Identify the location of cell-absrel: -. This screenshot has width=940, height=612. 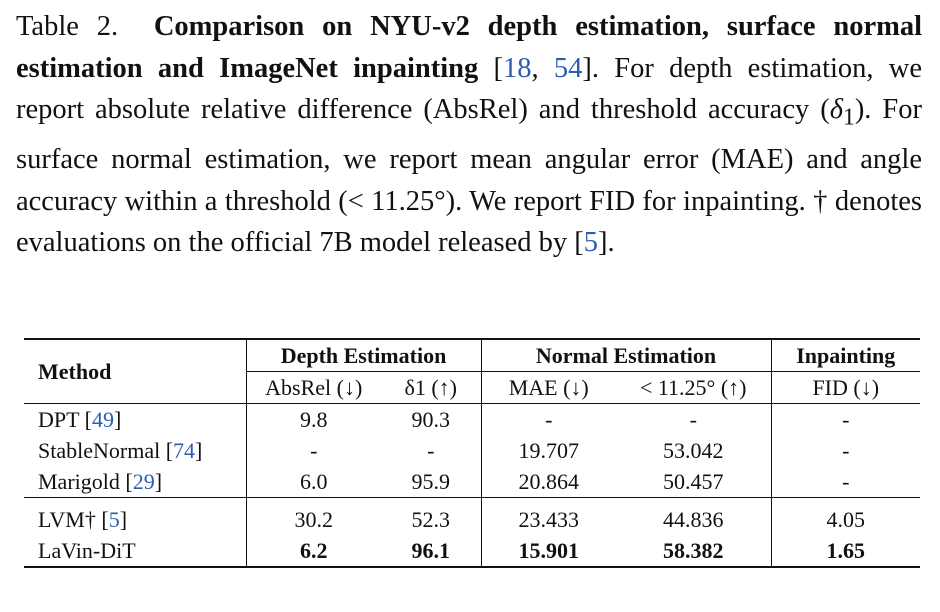
(313, 450).